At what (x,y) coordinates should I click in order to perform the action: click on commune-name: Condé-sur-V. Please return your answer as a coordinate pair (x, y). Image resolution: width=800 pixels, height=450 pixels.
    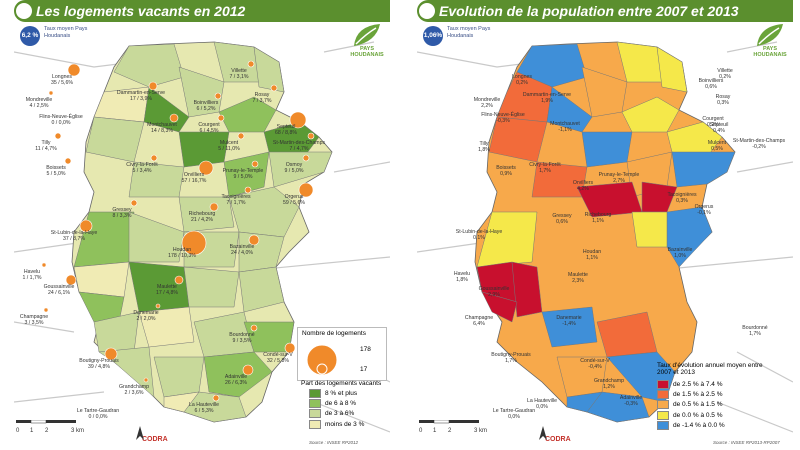
    Looking at the image, I should click on (278, 355).